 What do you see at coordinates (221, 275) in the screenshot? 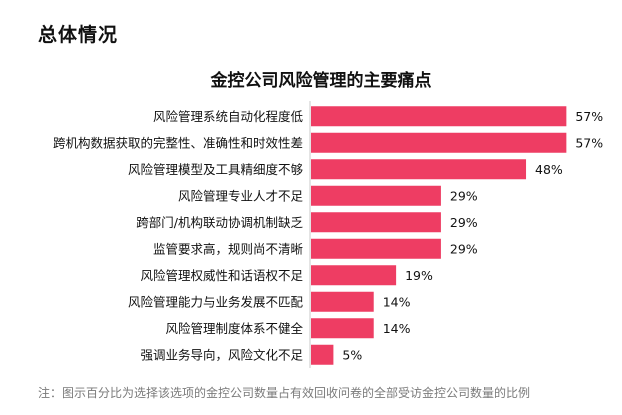
I see `category-label: 风险管理权威性和话语权不足` at bounding box center [221, 275].